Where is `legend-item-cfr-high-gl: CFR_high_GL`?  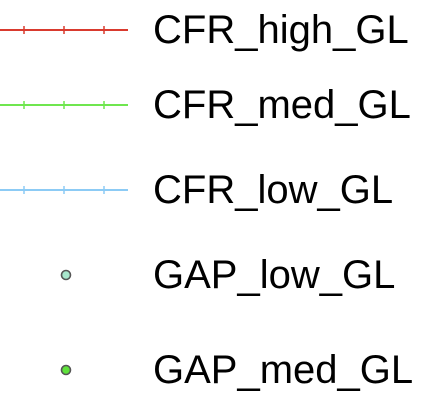 legend-item-cfr-high-gl: CFR_high_GL is located at coordinates (221, 30).